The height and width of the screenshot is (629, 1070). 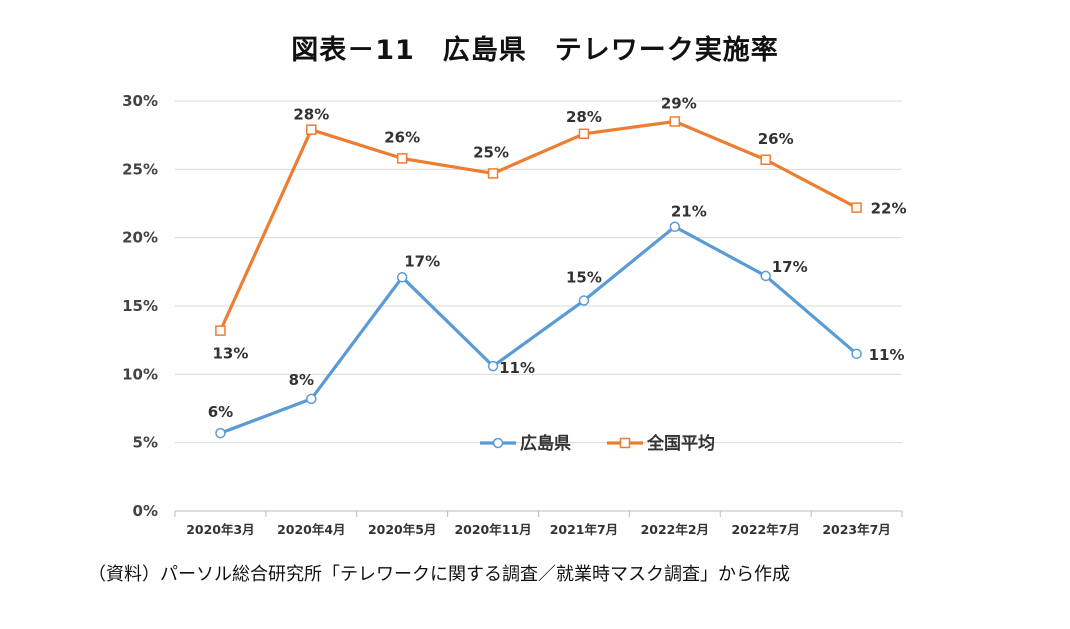 What do you see at coordinates (140, 238) in the screenshot?
I see `y-tick-label: 20%` at bounding box center [140, 238].